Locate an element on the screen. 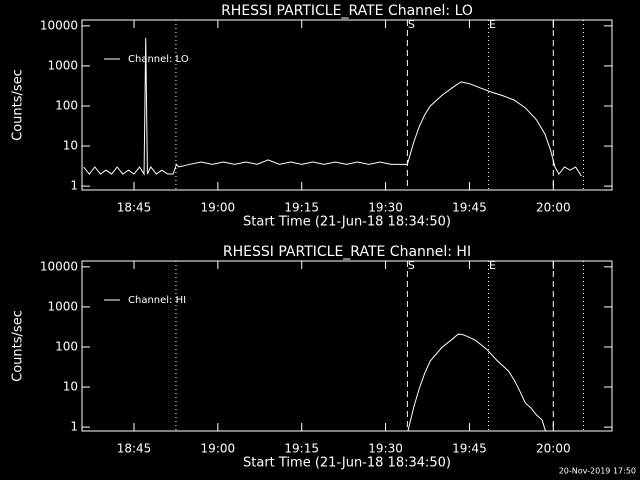  chart-title: RHESSI PARTICLE_RATE Channel: HI is located at coordinates (347, 252).